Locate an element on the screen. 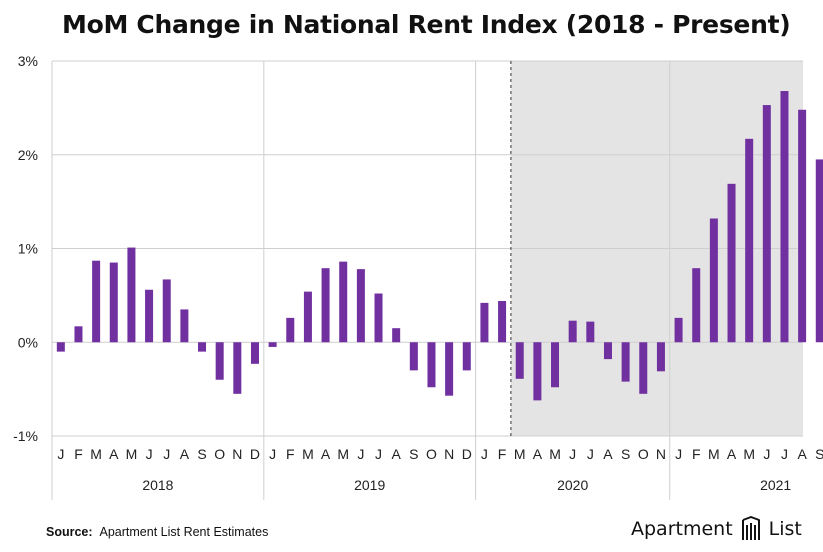 Image resolution: width=823 pixels, height=552 pixels. brand-name-right: List is located at coordinates (785, 529).